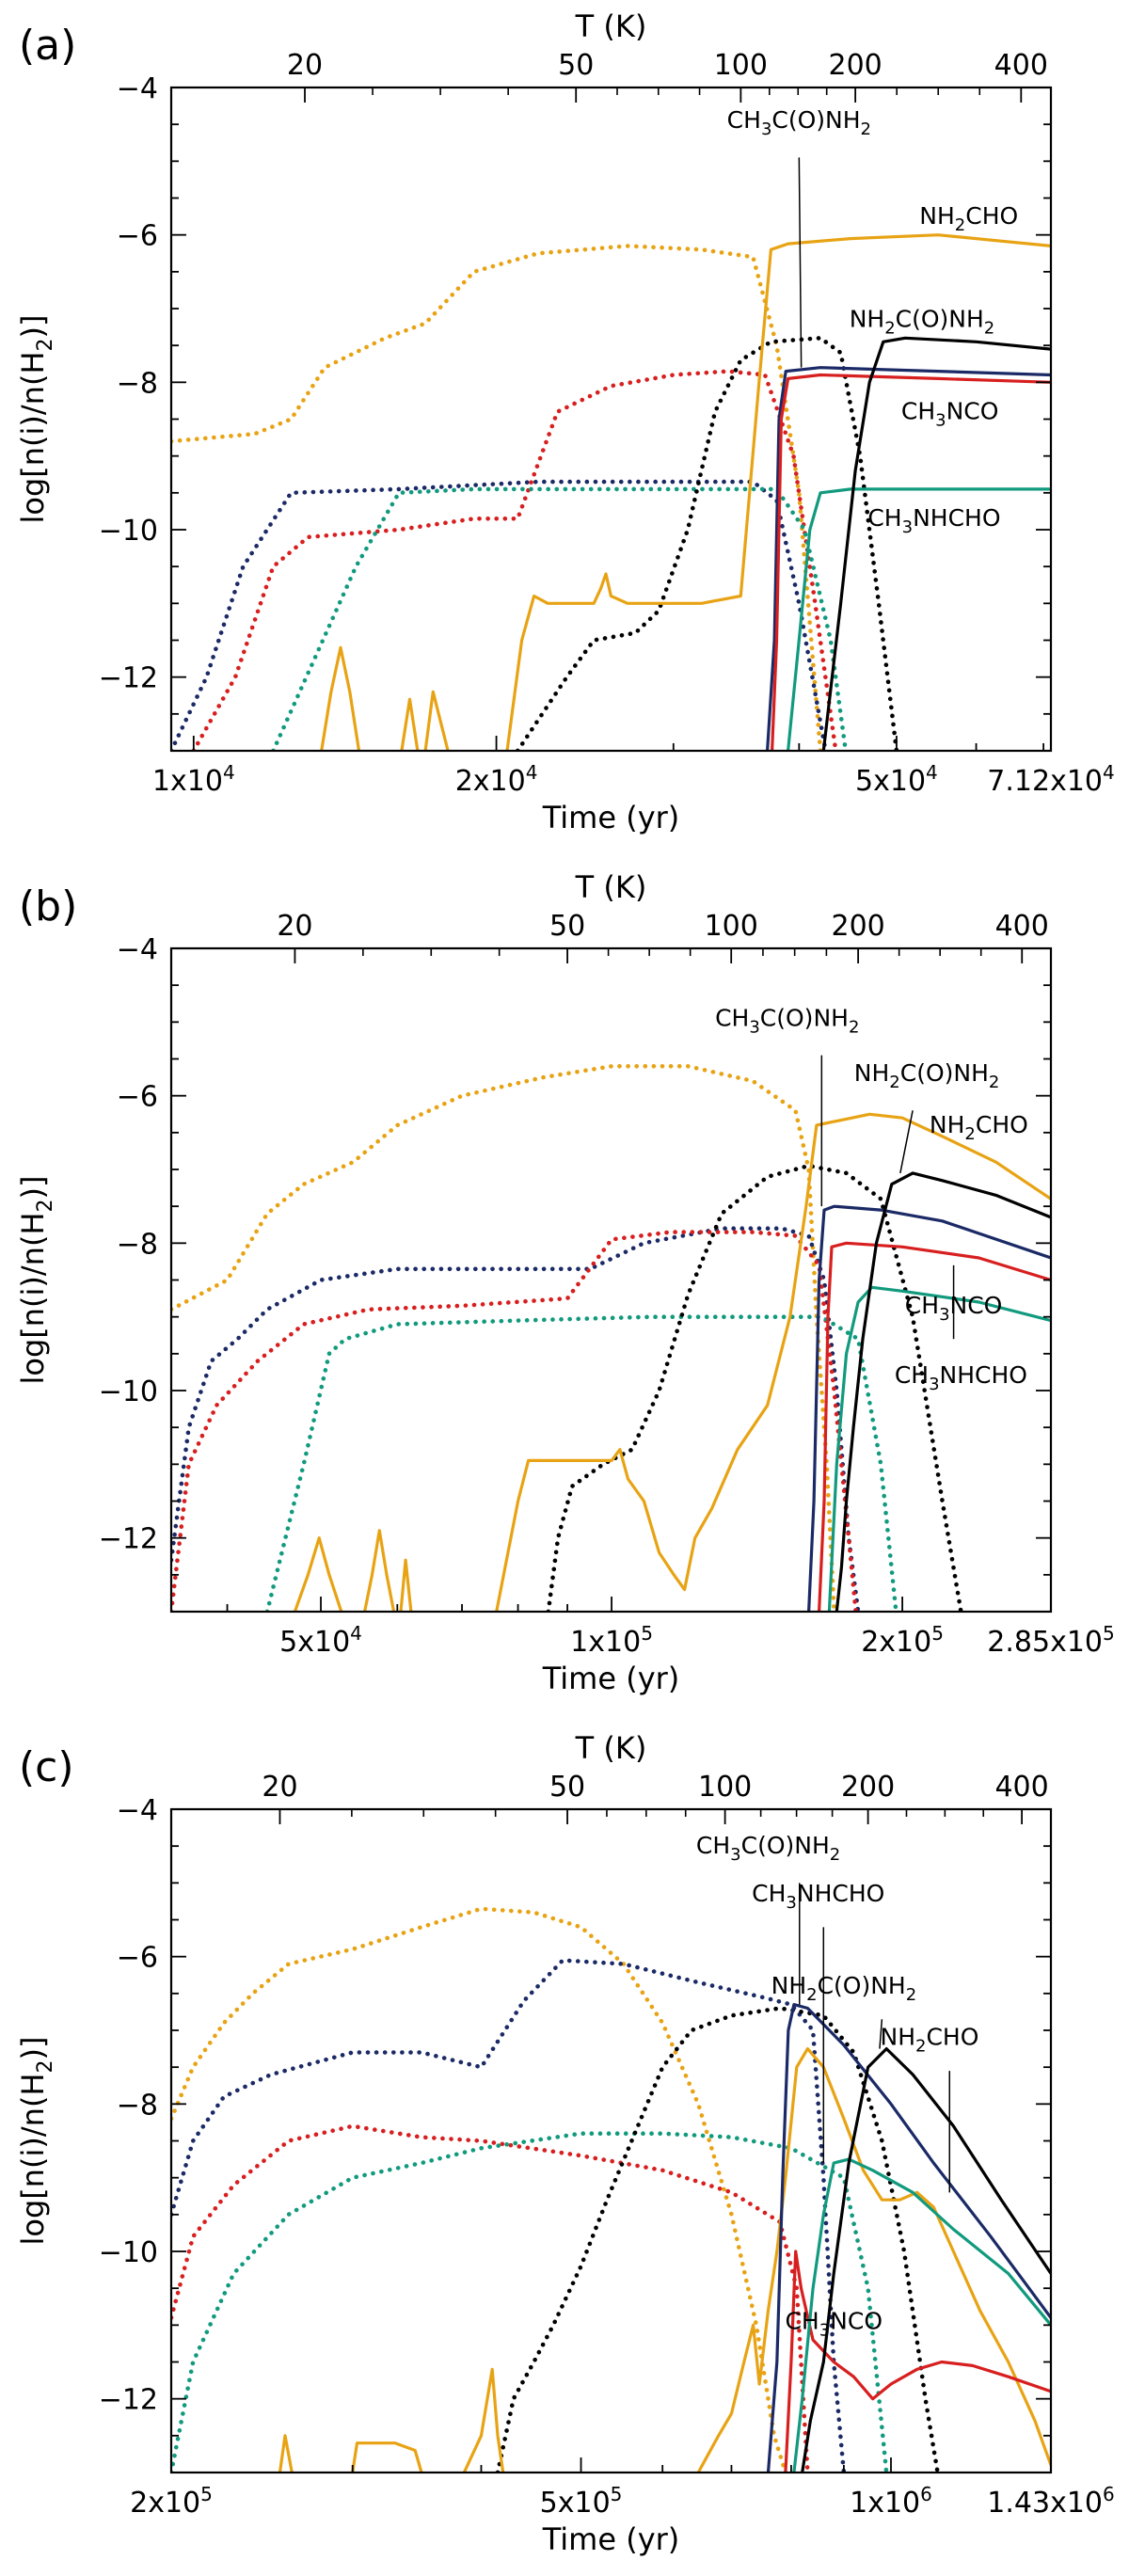 This screenshot has width=1129, height=2576. What do you see at coordinates (47, 46) in the screenshot?
I see `panel-label: (a)` at bounding box center [47, 46].